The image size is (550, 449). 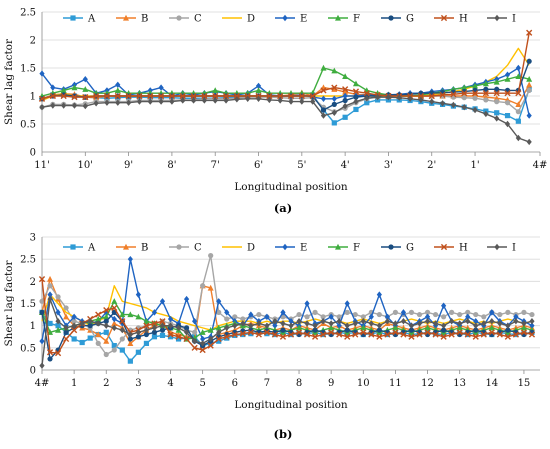 I want to click on x-tick-label: 5', so click(x=301, y=165).